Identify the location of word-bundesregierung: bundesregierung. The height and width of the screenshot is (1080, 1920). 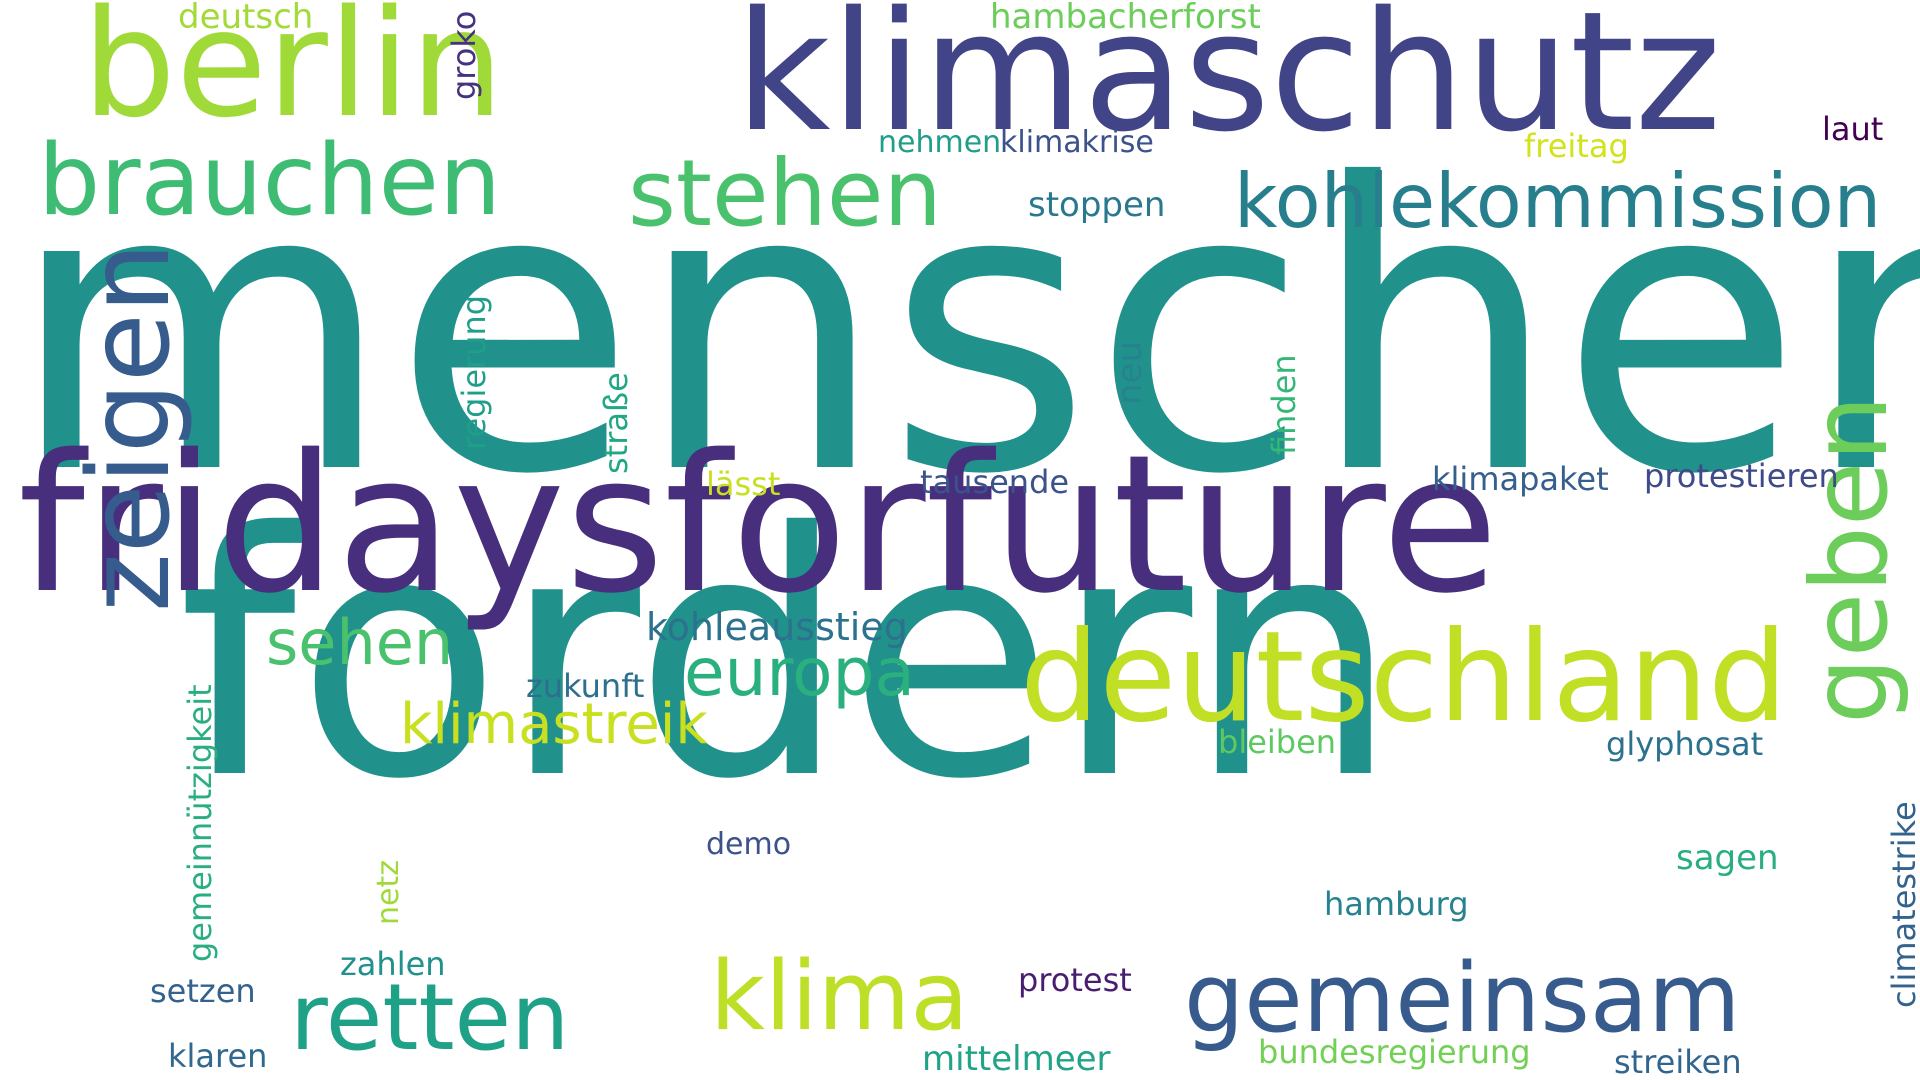
(1394, 1052).